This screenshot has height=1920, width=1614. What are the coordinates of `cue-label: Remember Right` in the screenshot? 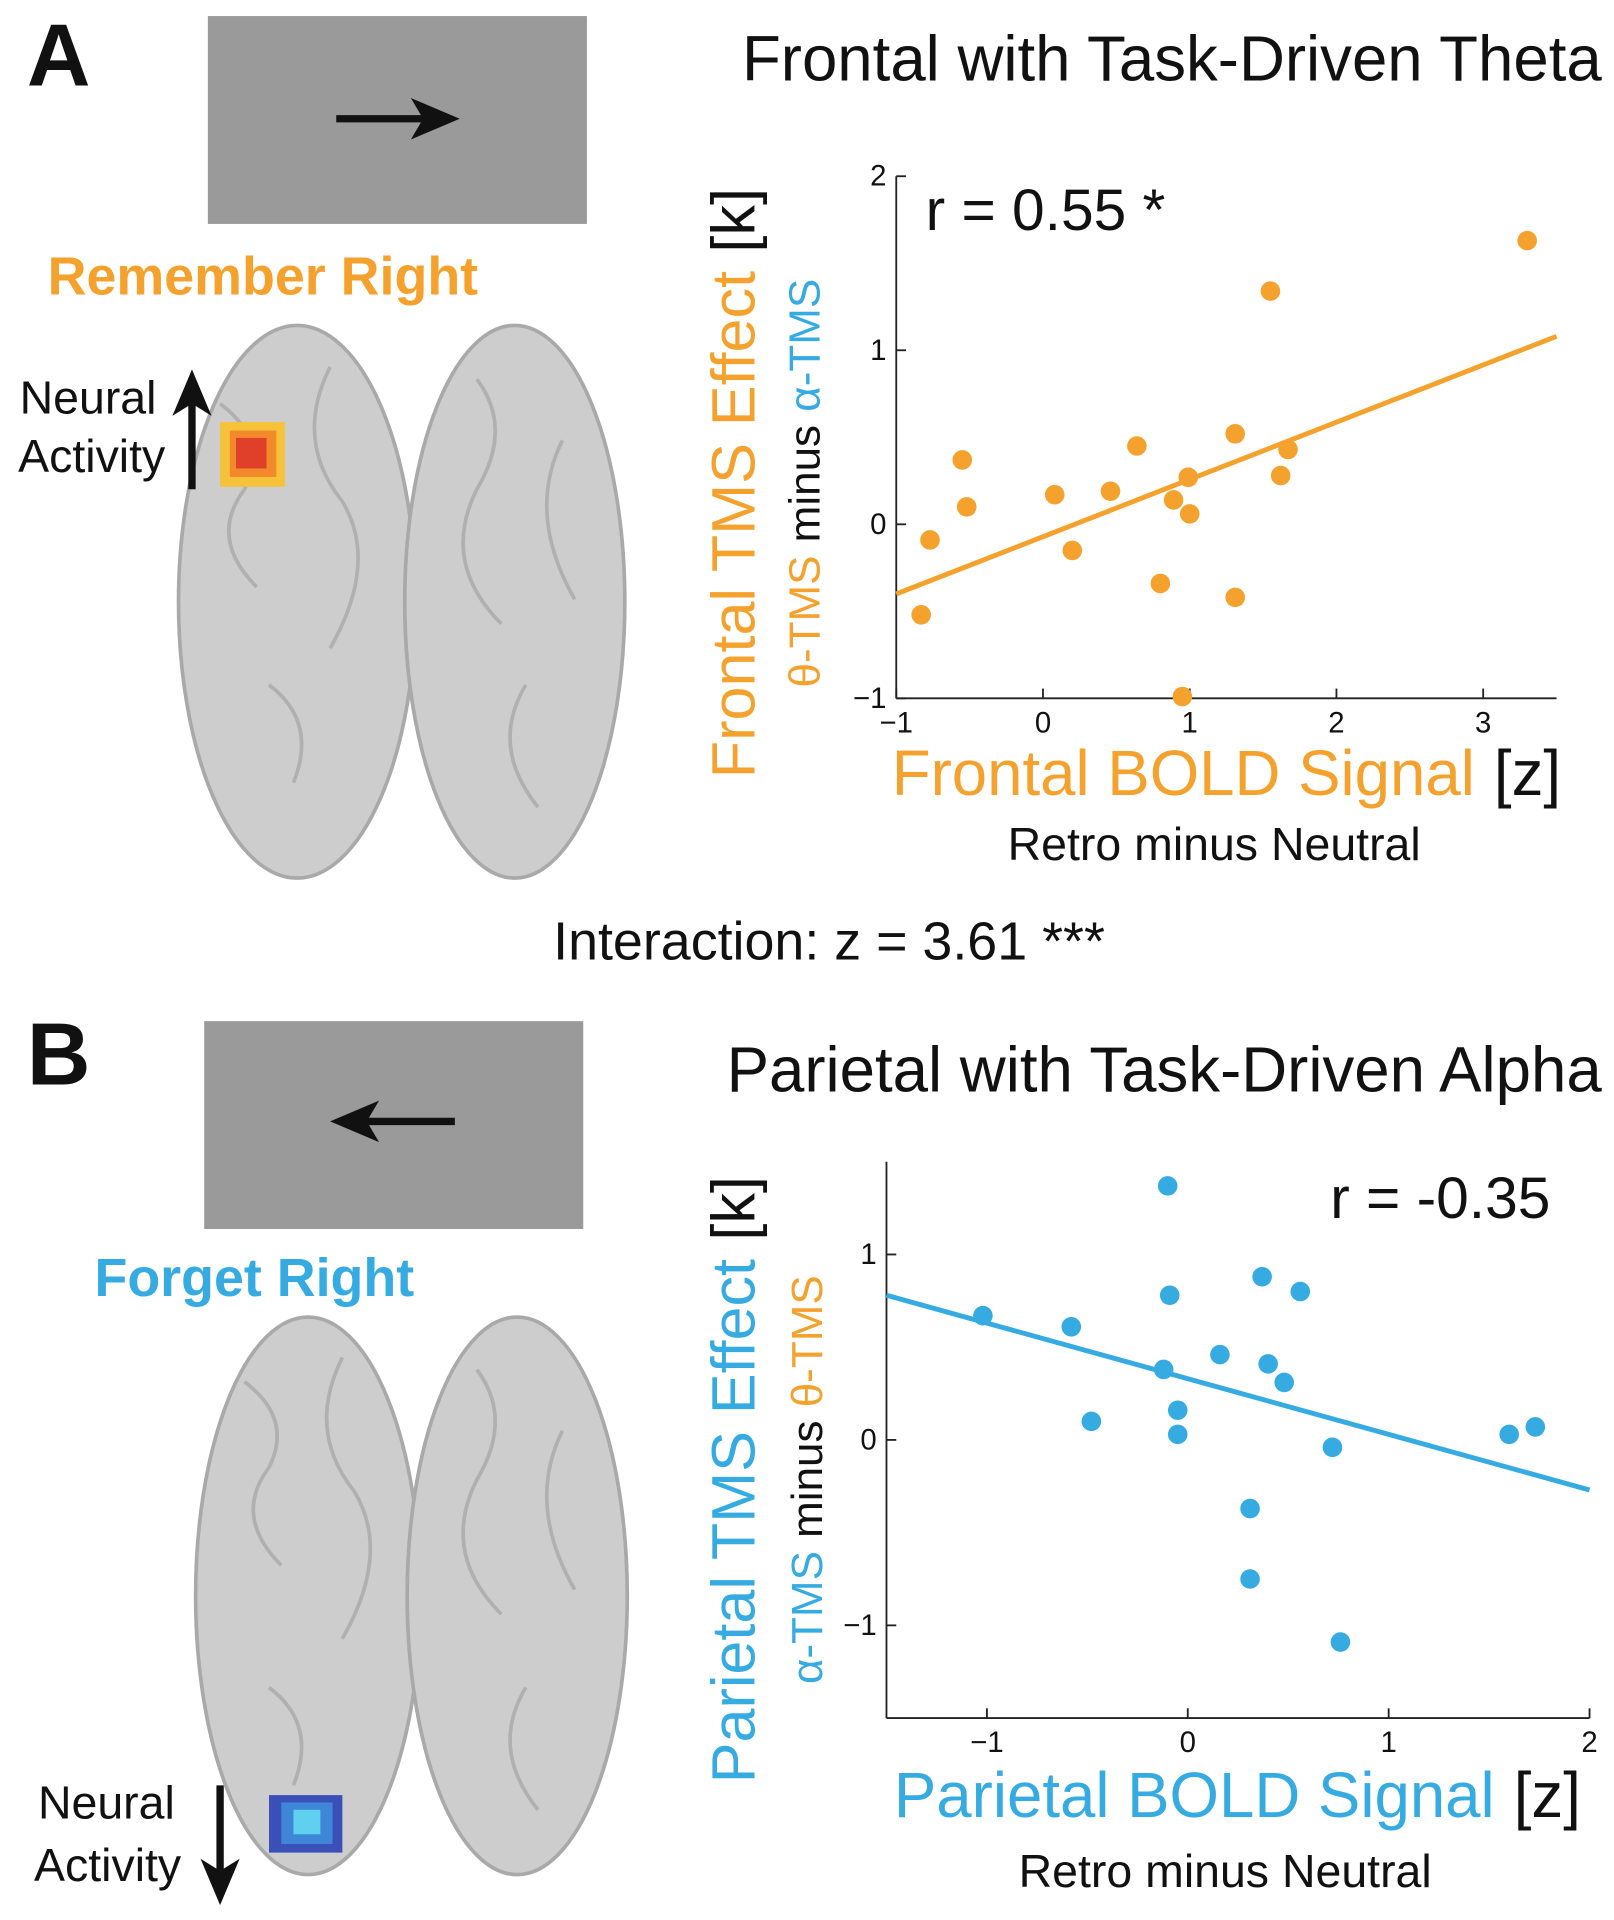 It's located at (263, 276).